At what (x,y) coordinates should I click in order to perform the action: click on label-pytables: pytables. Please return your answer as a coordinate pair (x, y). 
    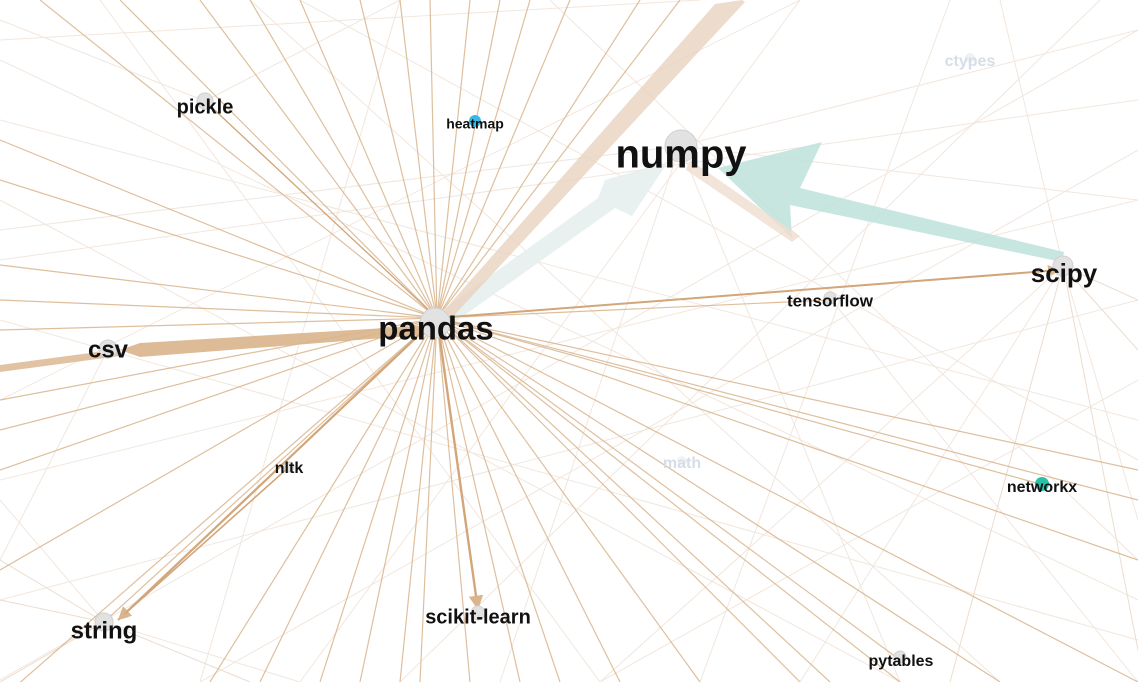
    Looking at the image, I should click on (901, 661).